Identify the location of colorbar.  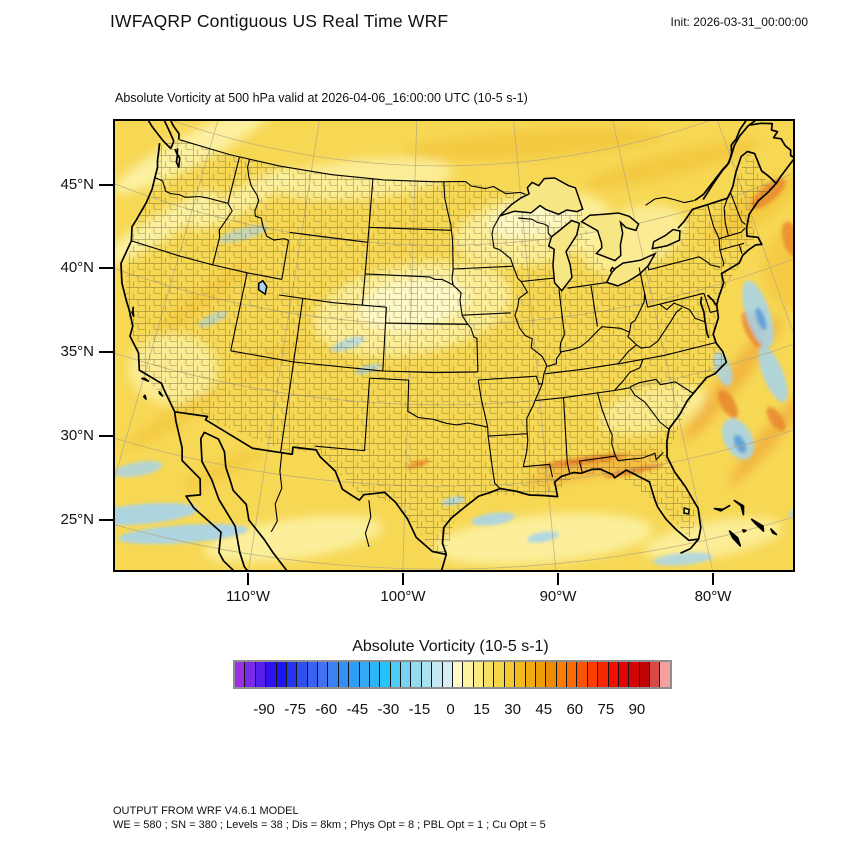
(452, 674).